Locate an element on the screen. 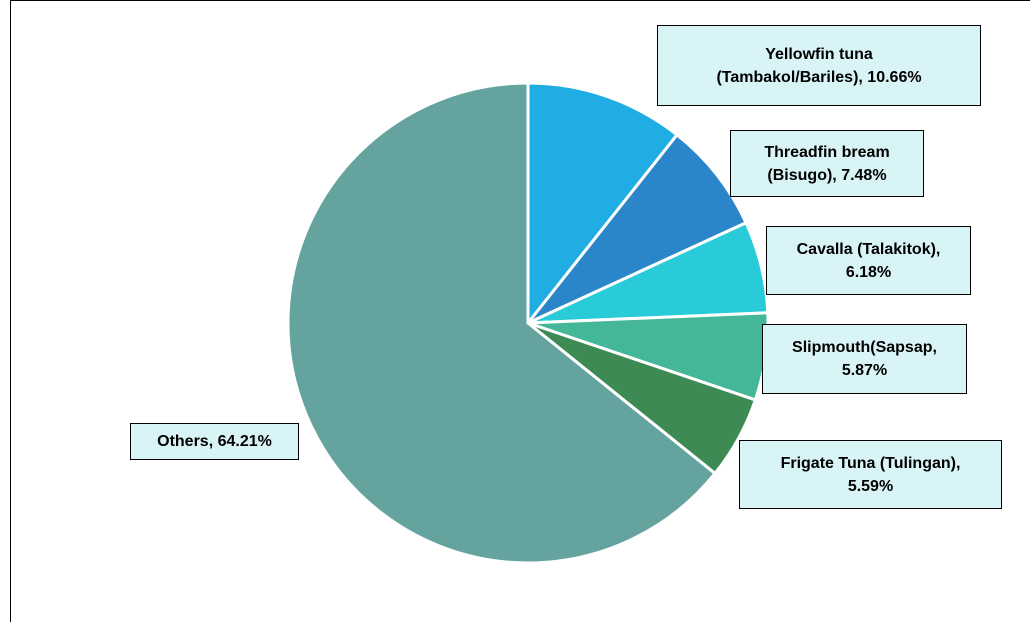 This screenshot has width=1030, height=623. pie-slice-threadfin-bream-bisugo is located at coordinates (637, 228).